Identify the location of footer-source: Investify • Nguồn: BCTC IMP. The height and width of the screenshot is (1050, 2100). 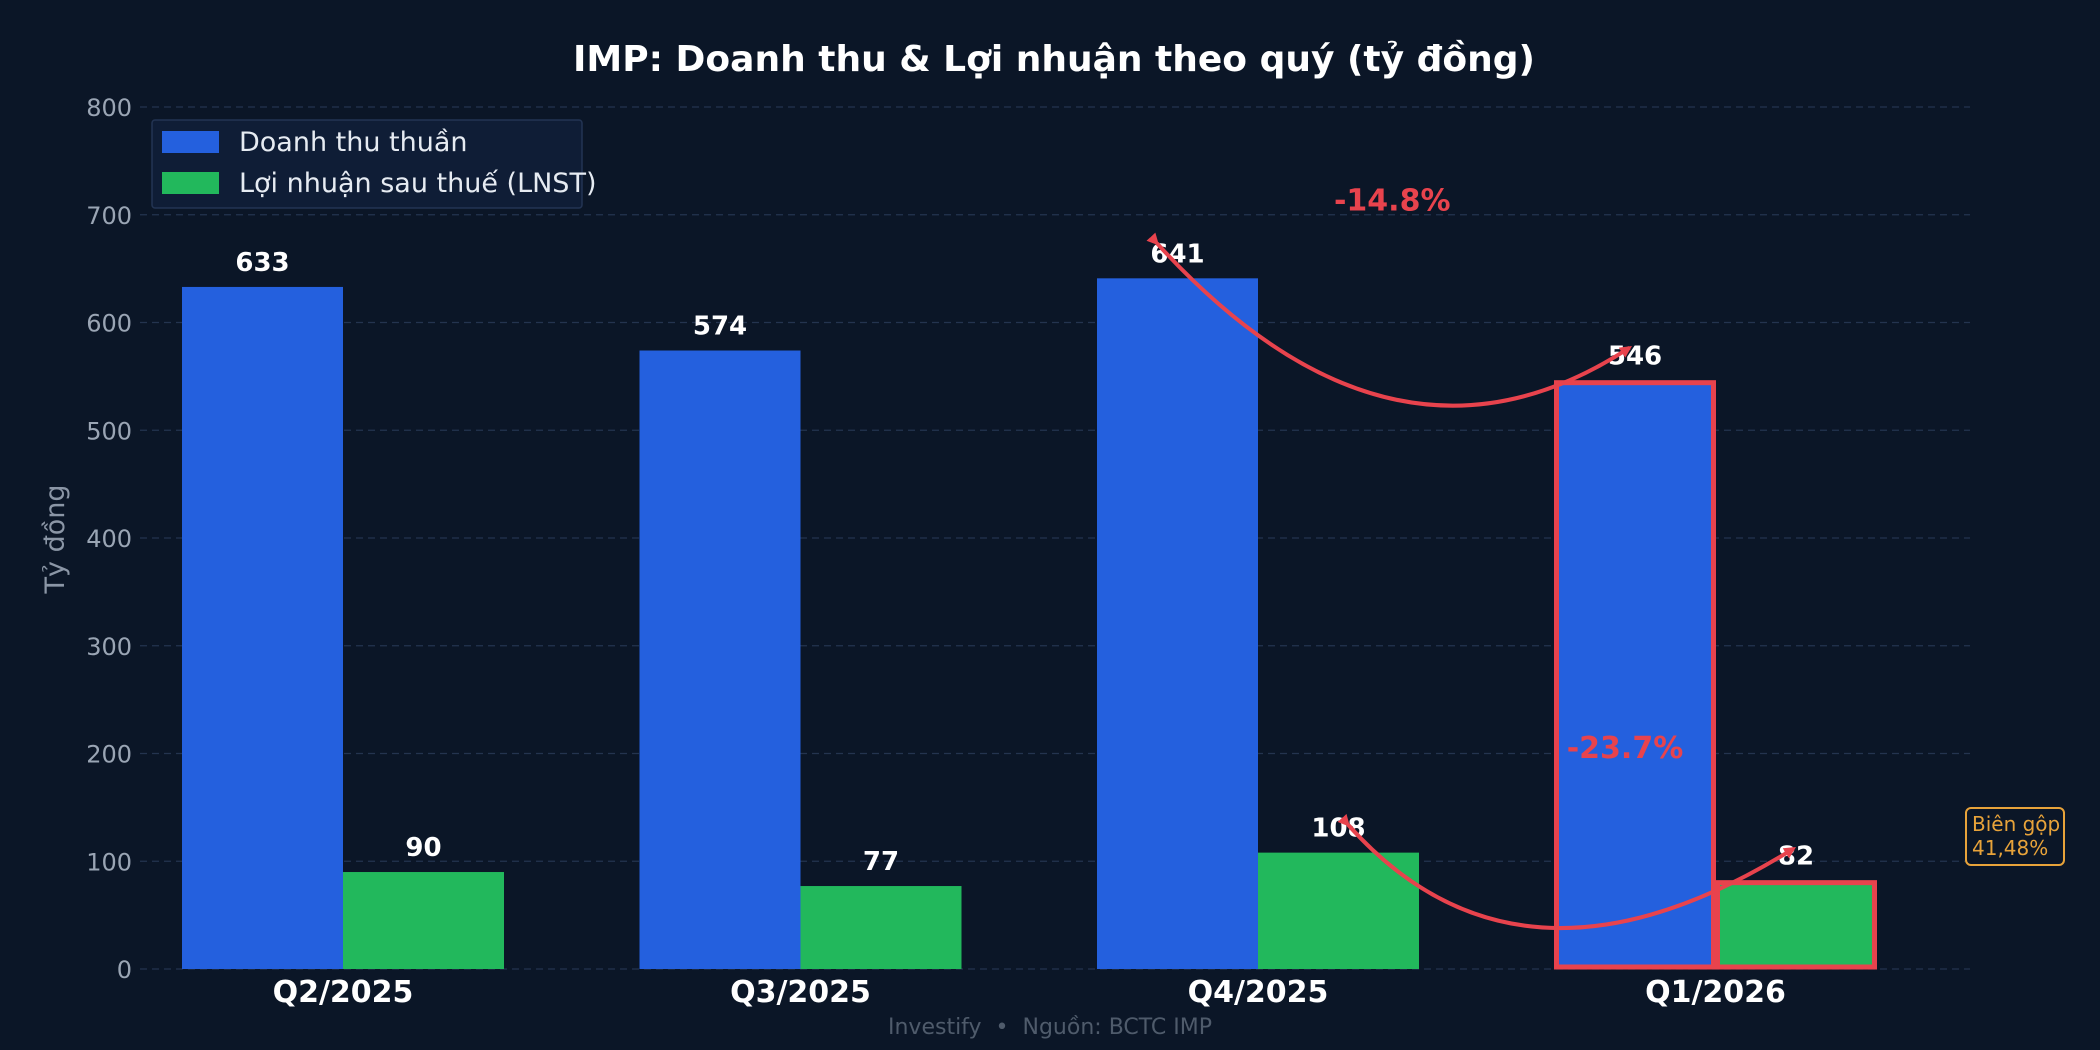
(1050, 1027).